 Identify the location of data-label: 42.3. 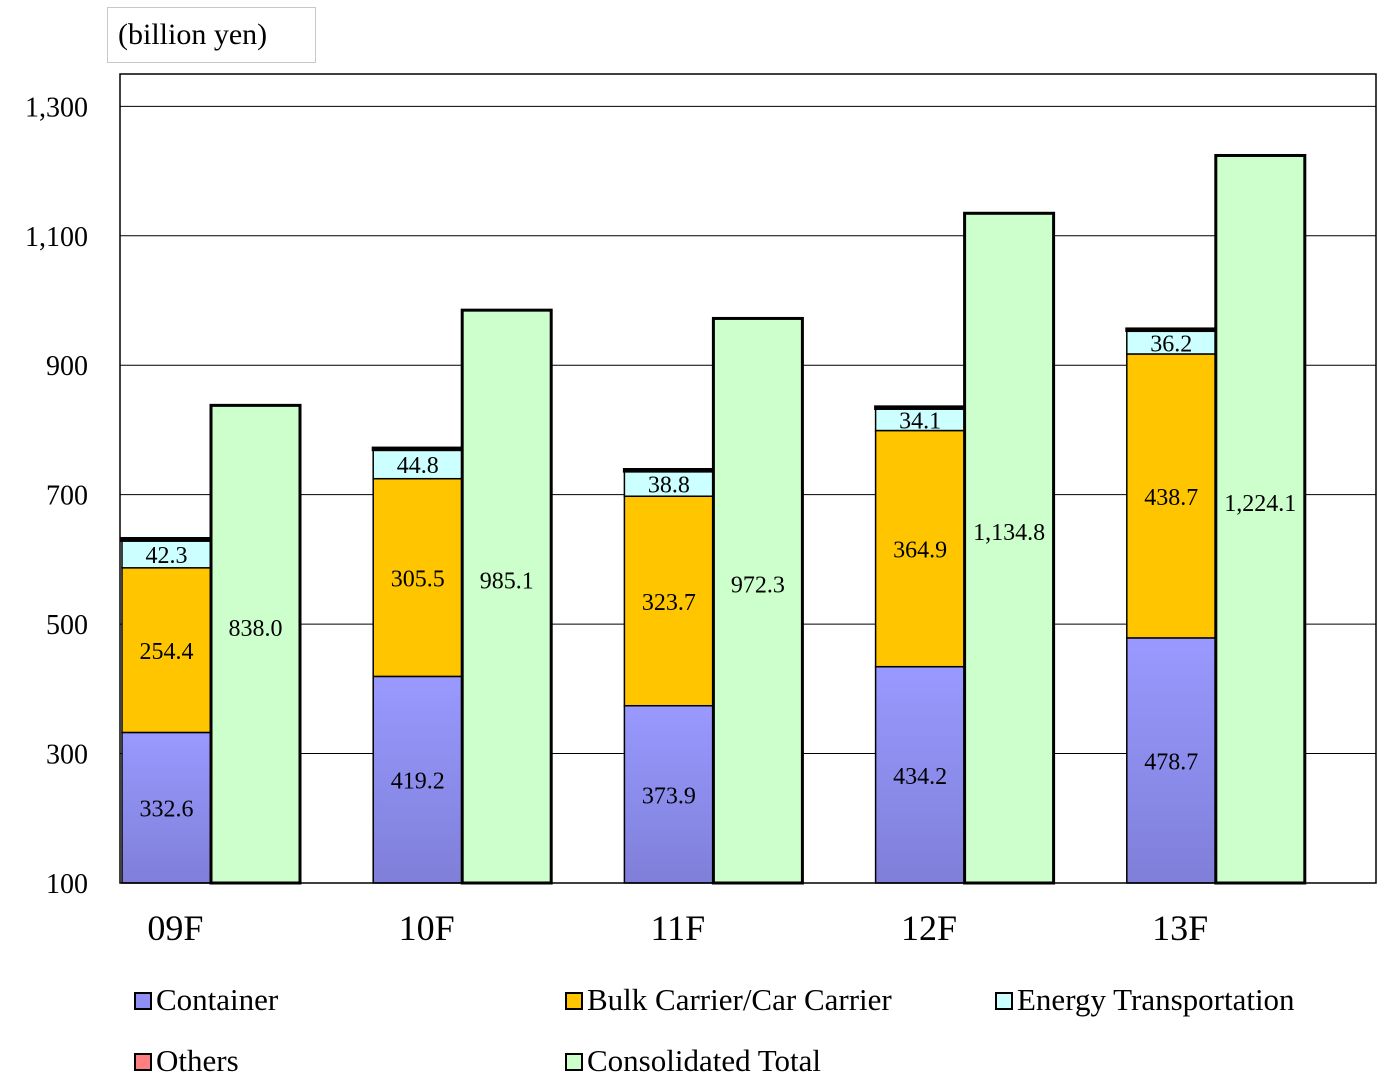
(167, 556).